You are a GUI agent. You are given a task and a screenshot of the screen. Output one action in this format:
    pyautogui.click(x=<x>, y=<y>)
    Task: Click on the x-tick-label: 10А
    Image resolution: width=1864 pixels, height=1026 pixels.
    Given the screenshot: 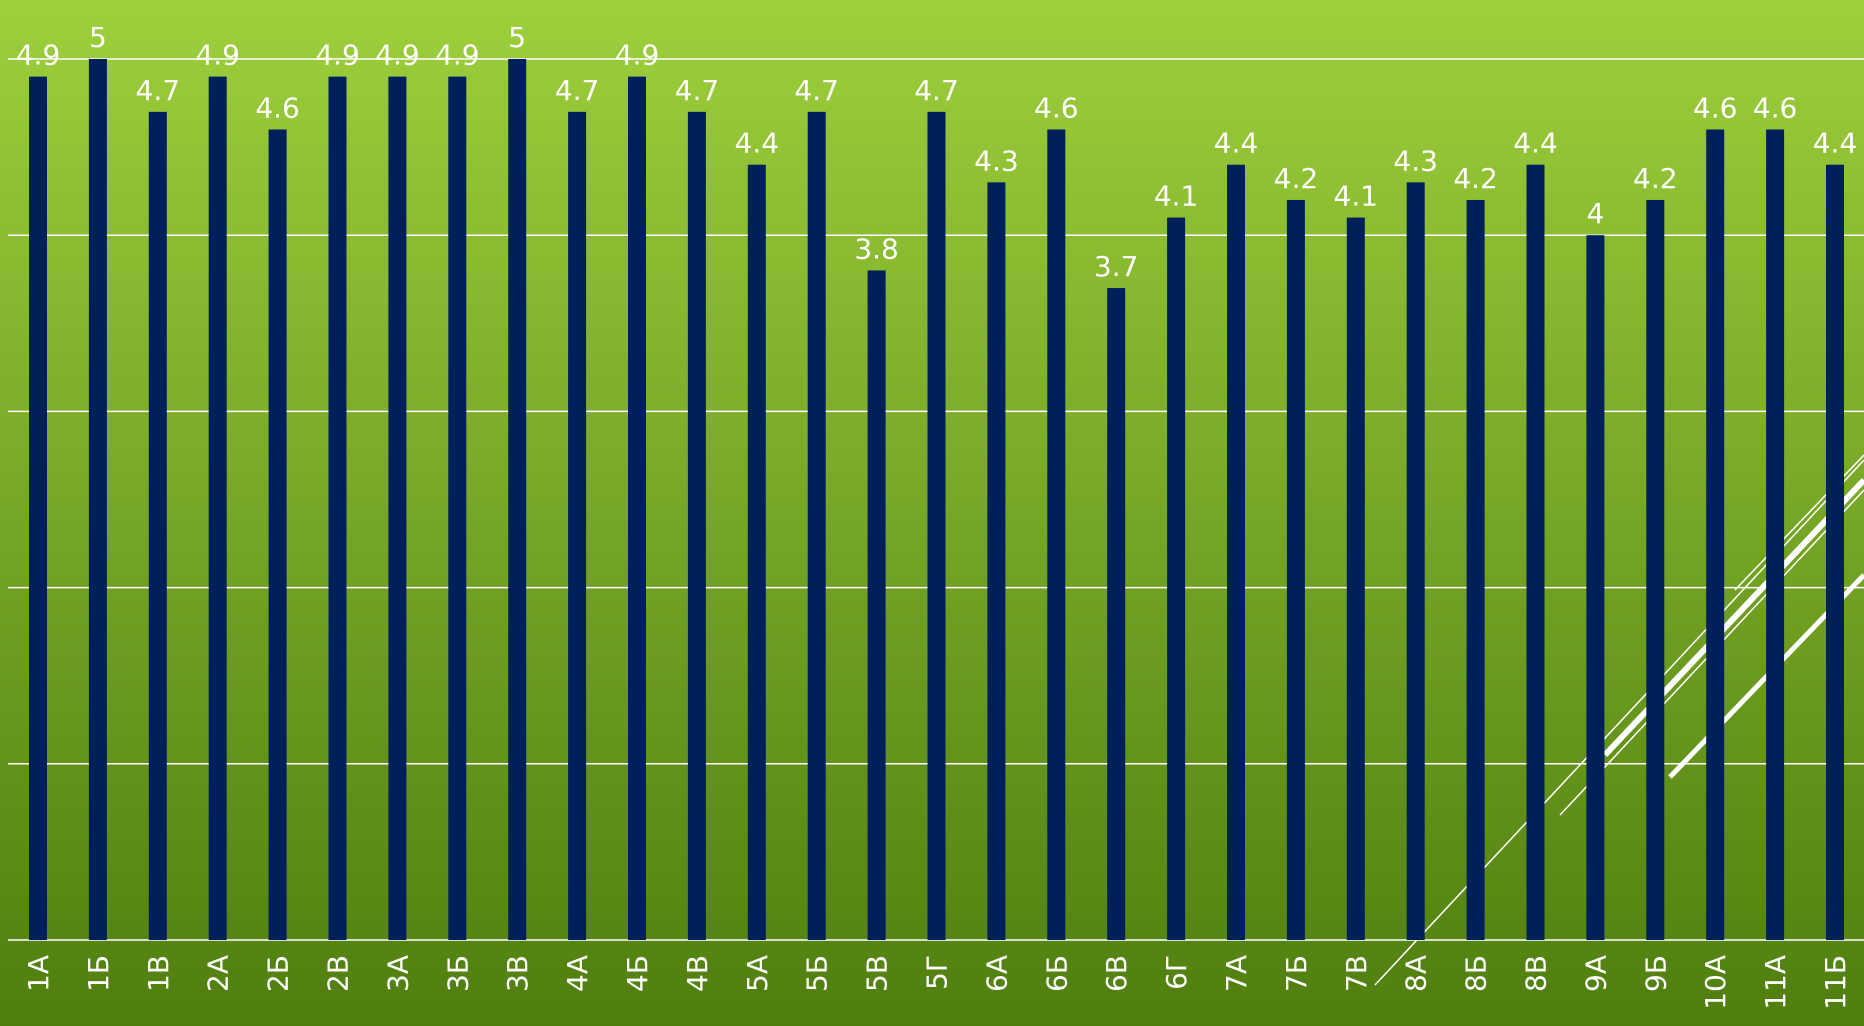 What is the action you would take?
    pyautogui.click(x=1715, y=982)
    